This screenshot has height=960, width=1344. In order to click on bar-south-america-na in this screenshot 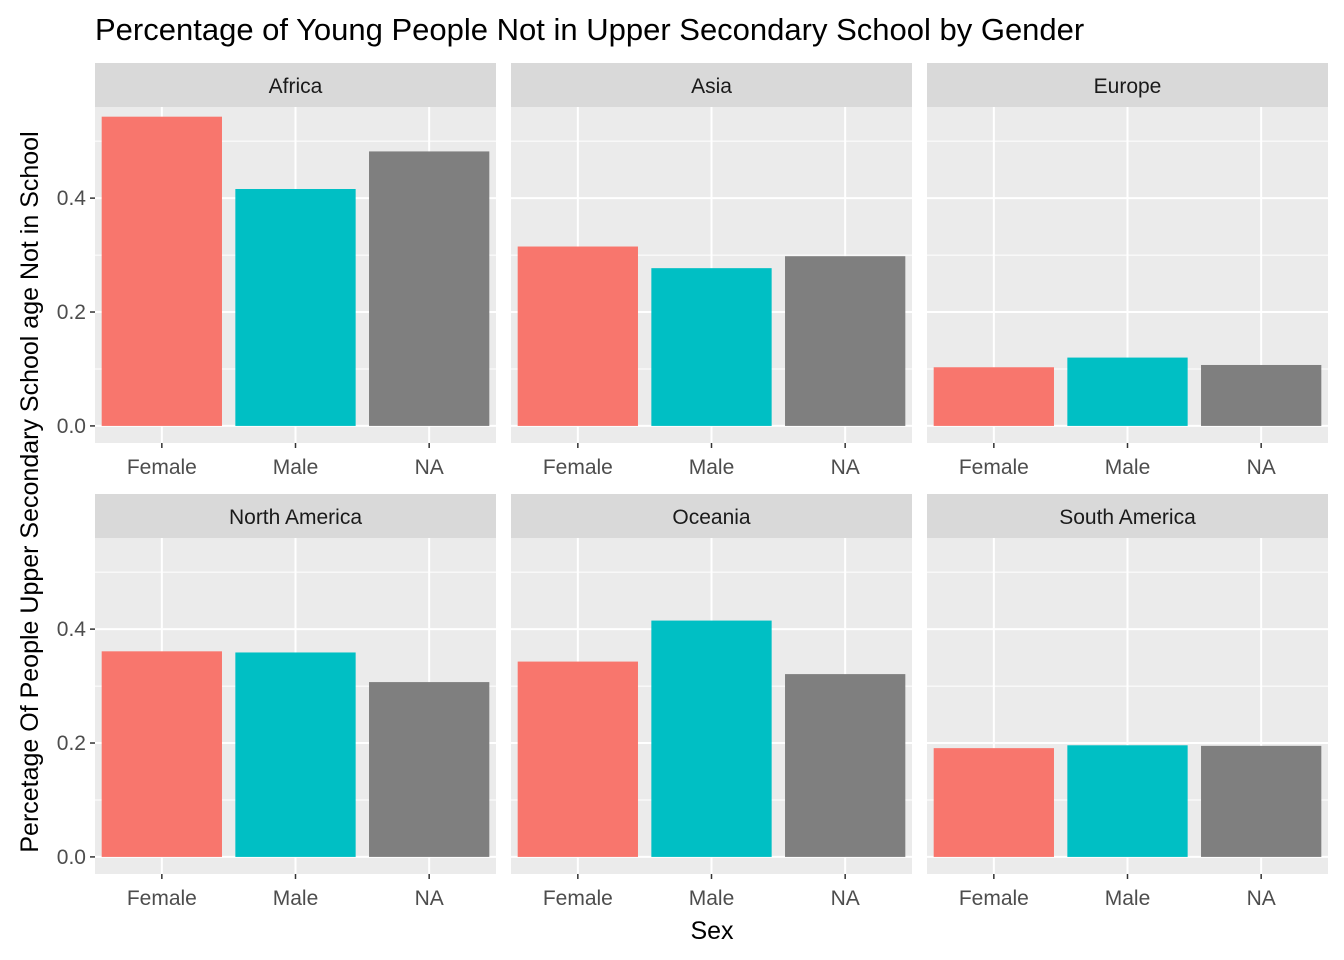, I will do `click(1261, 801)`.